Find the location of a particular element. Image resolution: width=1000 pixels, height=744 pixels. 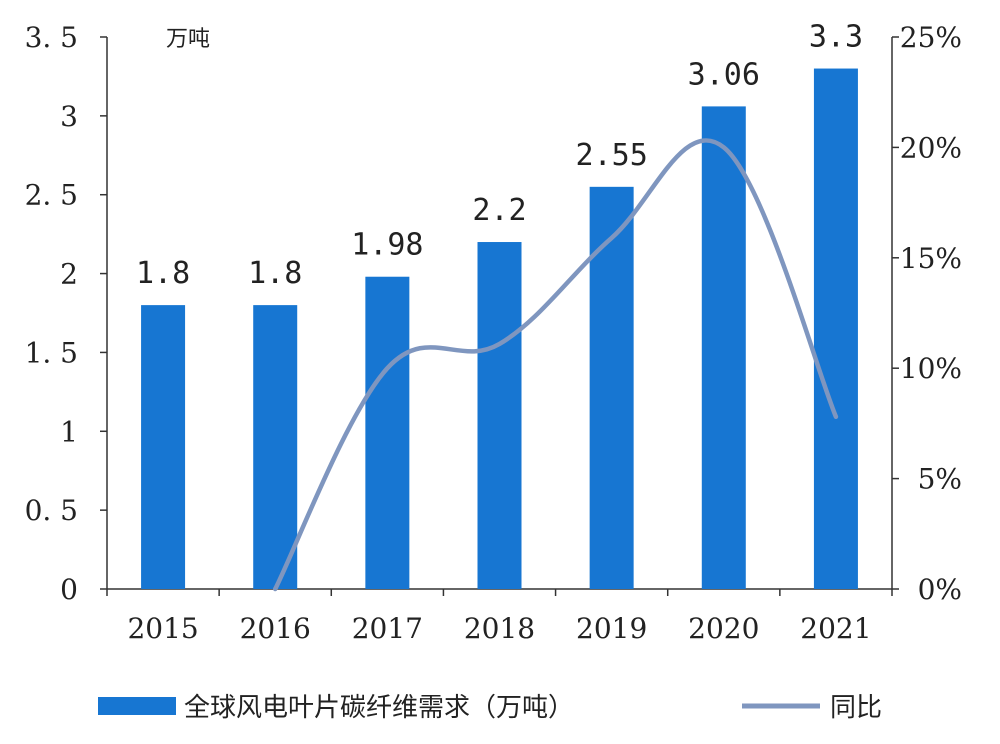

bar-2019 is located at coordinates (611, 388).